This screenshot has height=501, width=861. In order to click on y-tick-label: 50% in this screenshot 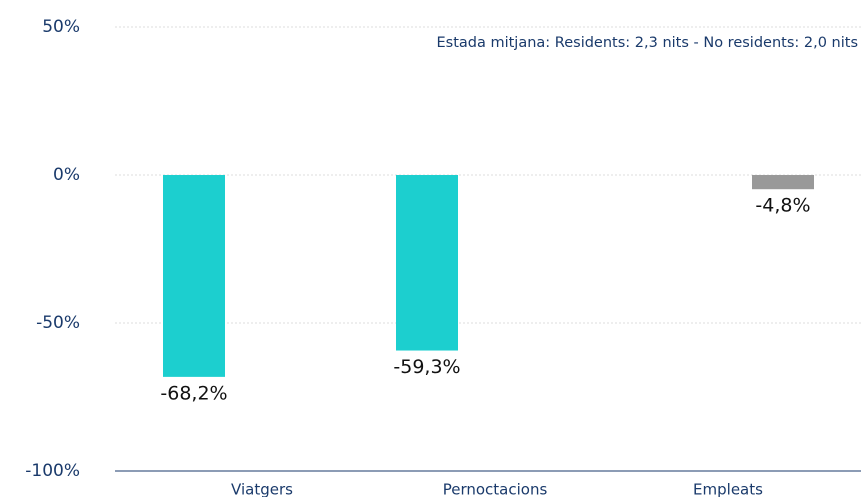, I will do `click(61, 27)`.